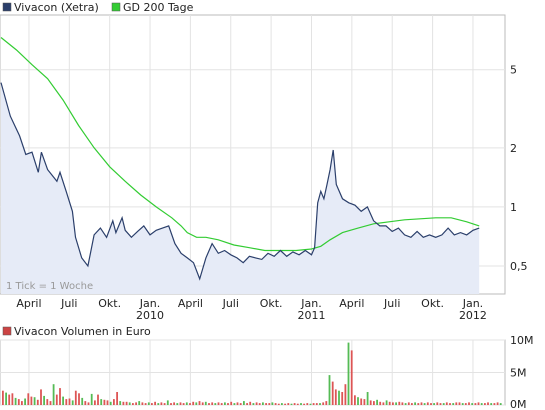 The image size is (545, 410). I want to click on volume-y-tick-label: 10M, so click(522, 340).